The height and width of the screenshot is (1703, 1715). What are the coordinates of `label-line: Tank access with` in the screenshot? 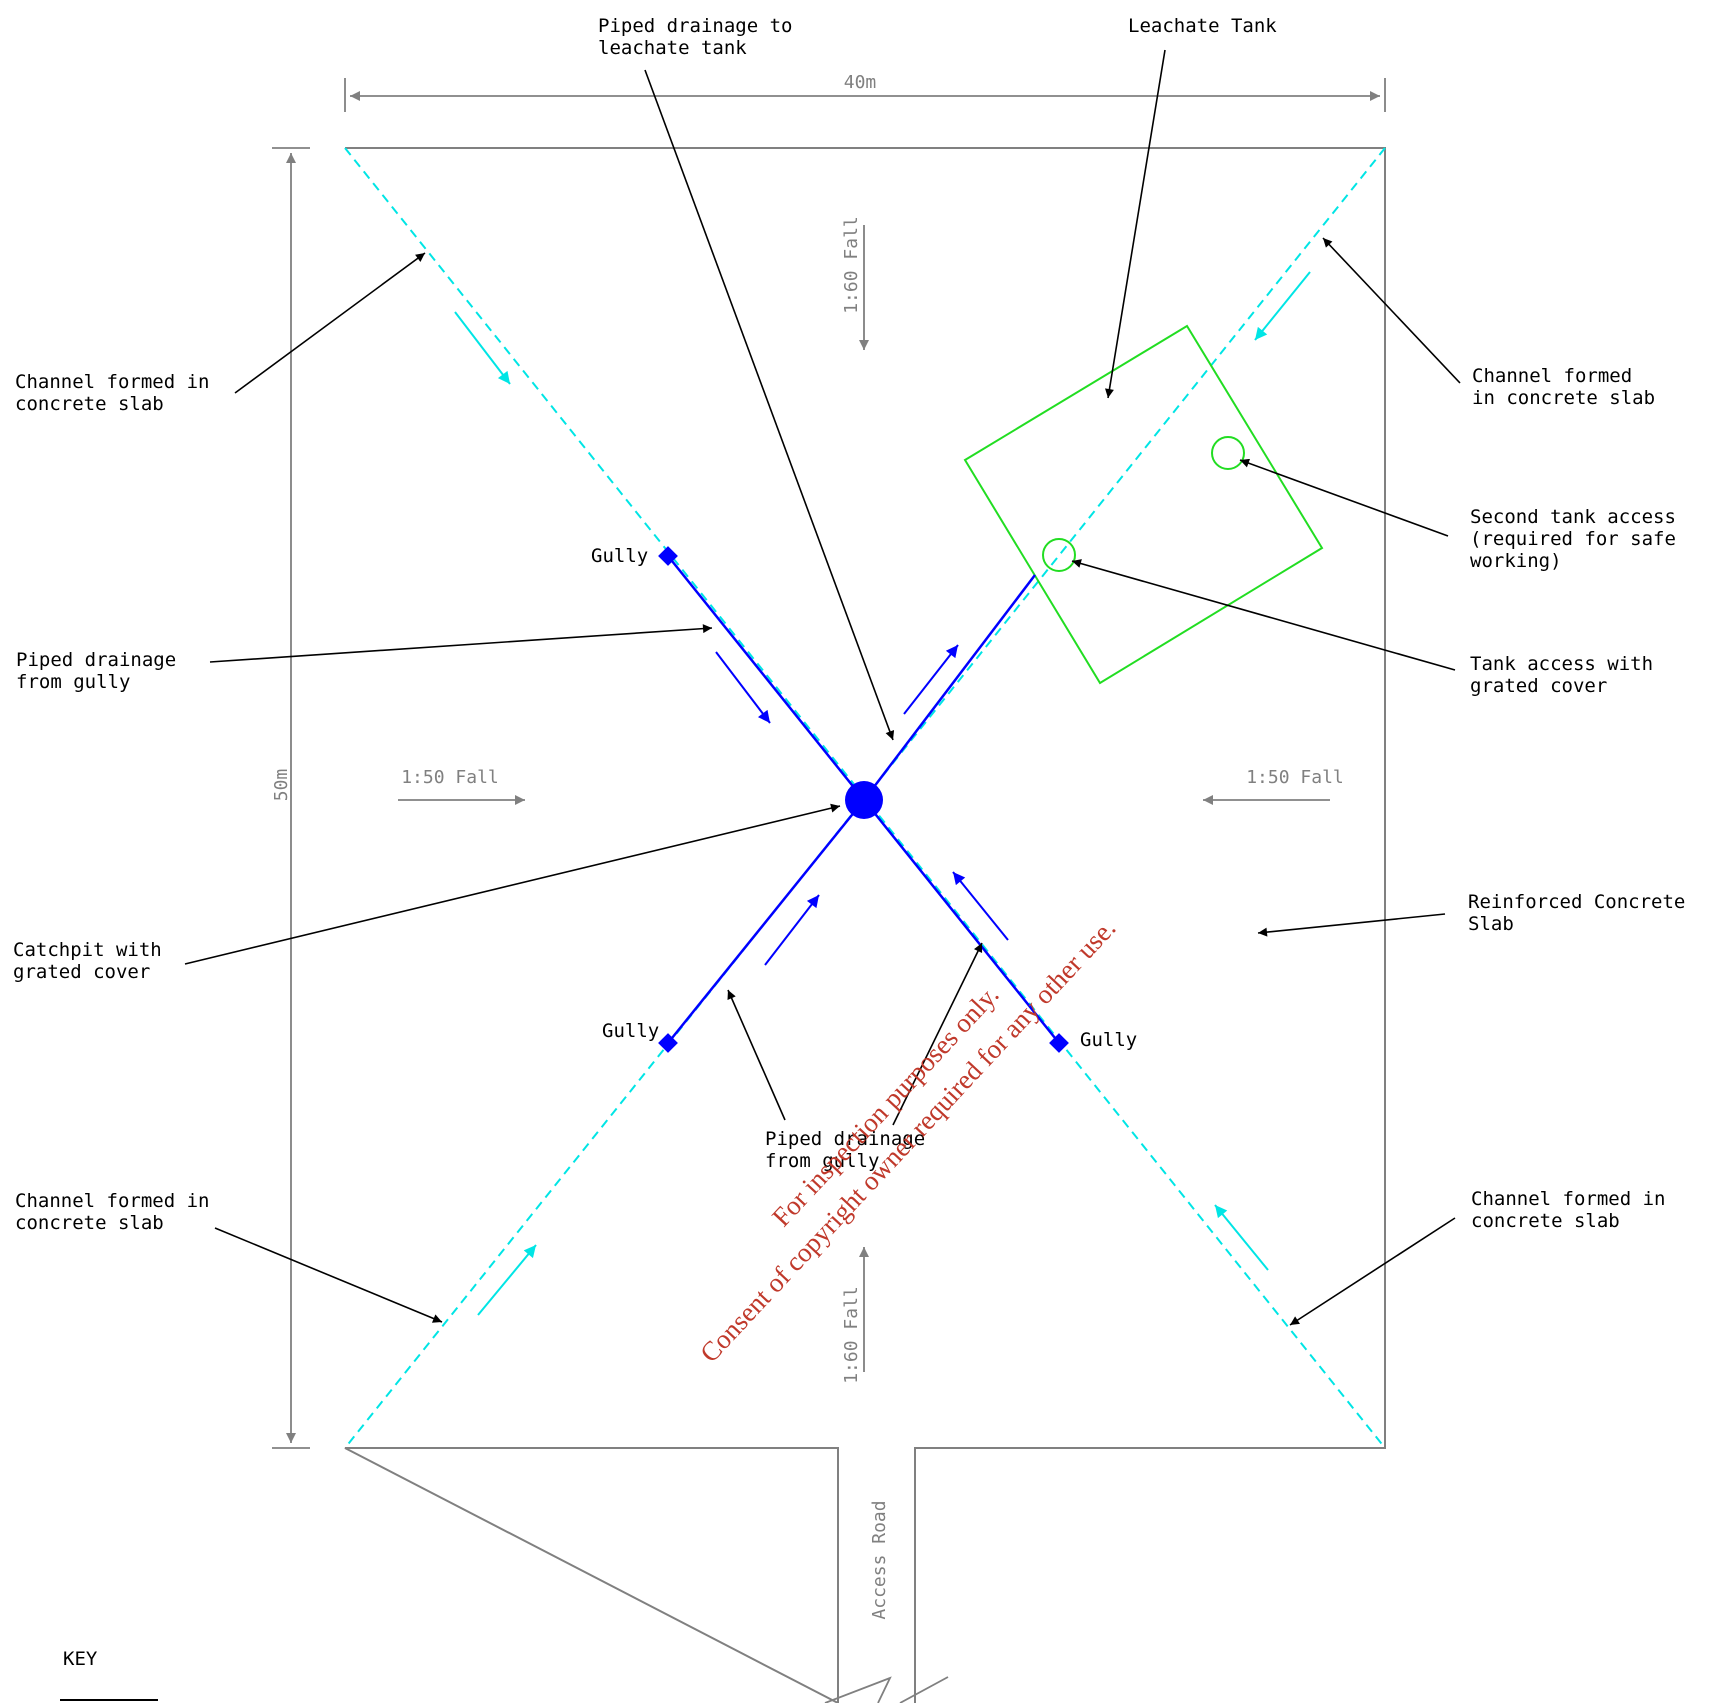 It's located at (1561, 664).